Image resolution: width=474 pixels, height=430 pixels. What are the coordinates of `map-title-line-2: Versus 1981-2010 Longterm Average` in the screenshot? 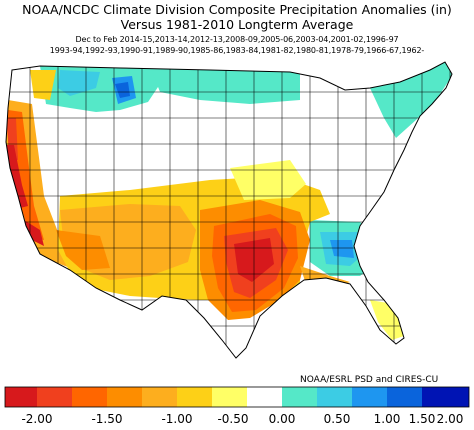 It's located at (237, 24).